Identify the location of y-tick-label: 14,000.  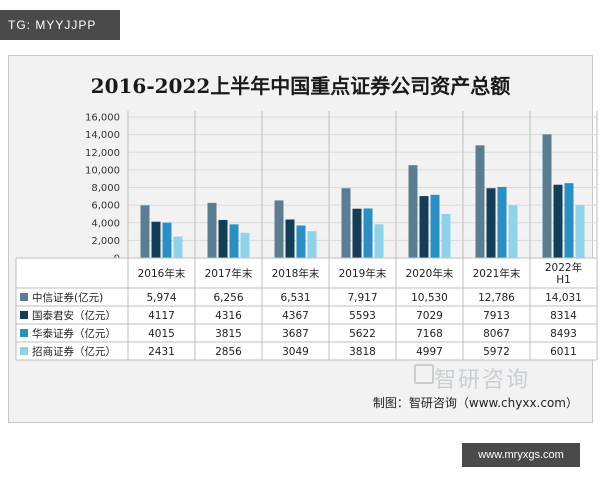
(102, 135).